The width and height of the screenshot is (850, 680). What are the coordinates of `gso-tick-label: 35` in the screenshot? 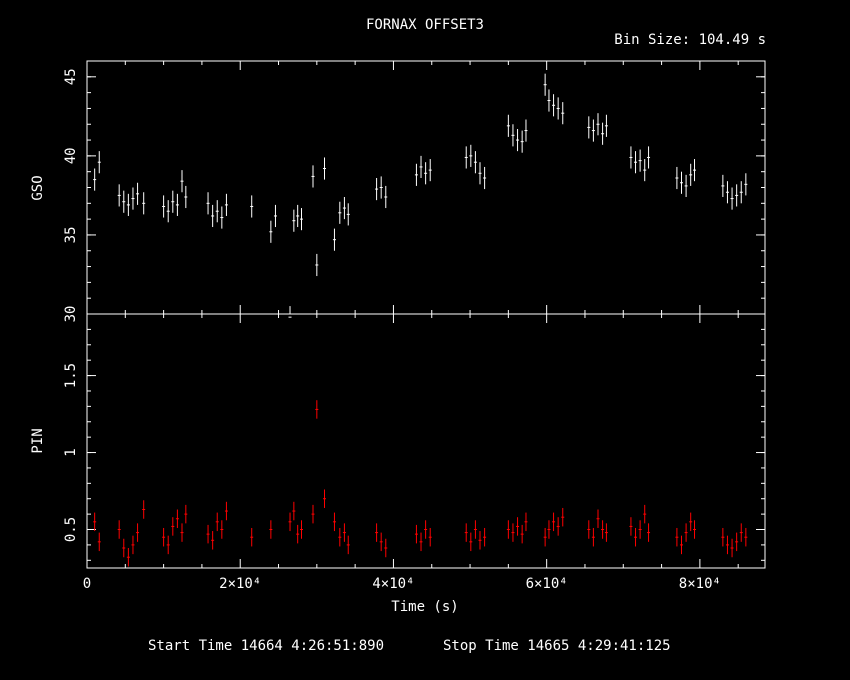 It's located at (71, 235).